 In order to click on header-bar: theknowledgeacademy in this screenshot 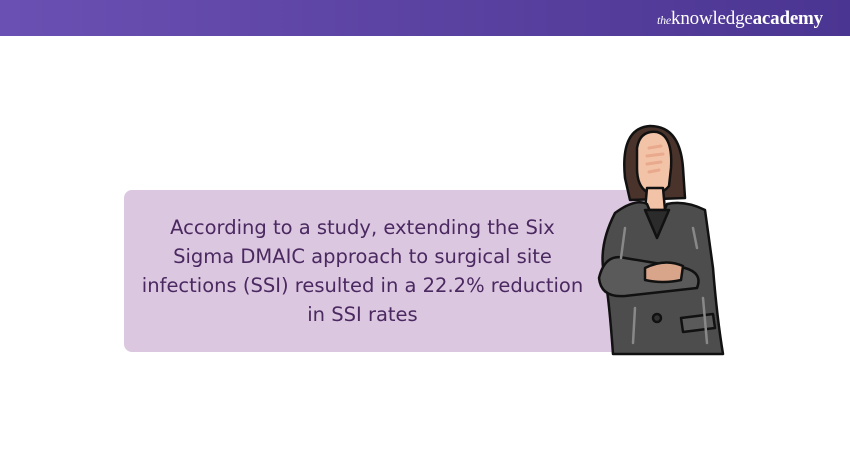, I will do `click(425, 18)`.